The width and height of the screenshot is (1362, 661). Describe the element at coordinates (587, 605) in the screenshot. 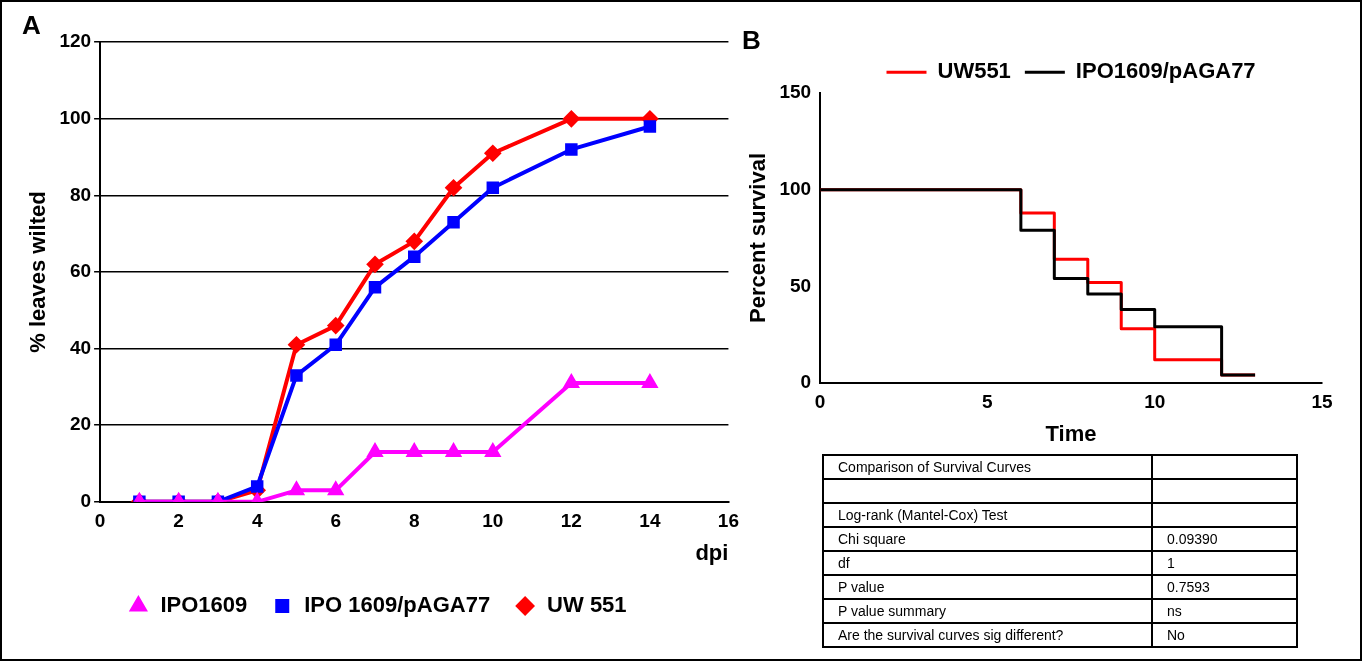

I see `legend-label: UW 551` at that location.